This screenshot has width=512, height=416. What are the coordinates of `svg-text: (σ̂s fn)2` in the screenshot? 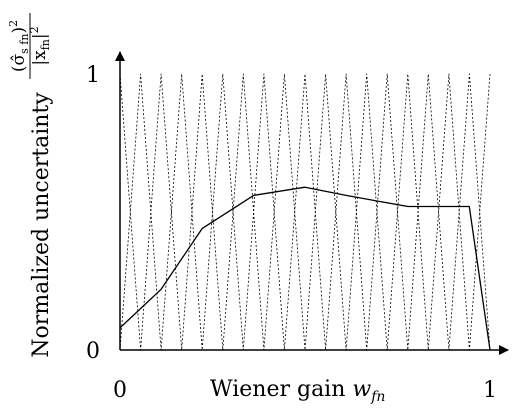 It's located at (19, 46).